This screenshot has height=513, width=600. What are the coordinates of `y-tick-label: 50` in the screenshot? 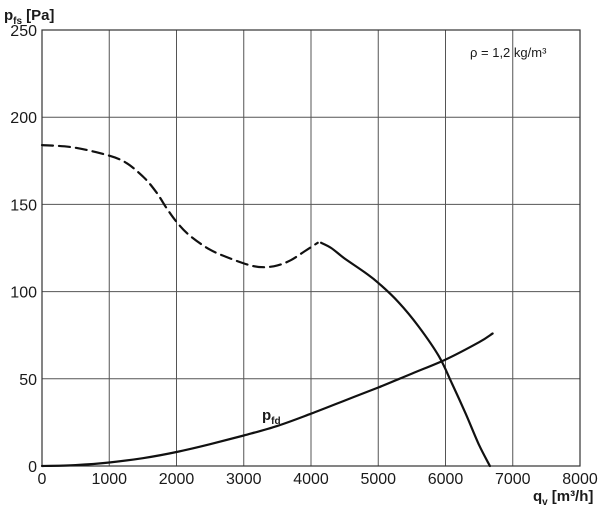 It's located at (28, 380).